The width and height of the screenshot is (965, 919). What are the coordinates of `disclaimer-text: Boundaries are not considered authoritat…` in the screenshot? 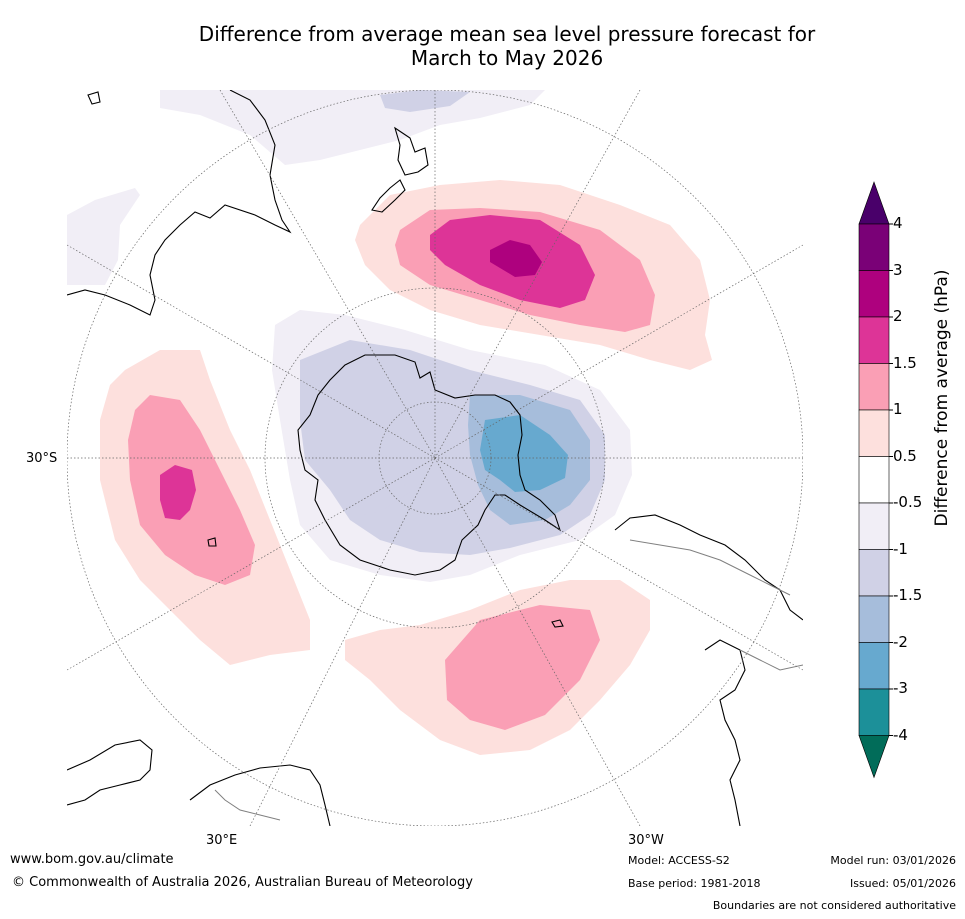 It's located at (834, 905).